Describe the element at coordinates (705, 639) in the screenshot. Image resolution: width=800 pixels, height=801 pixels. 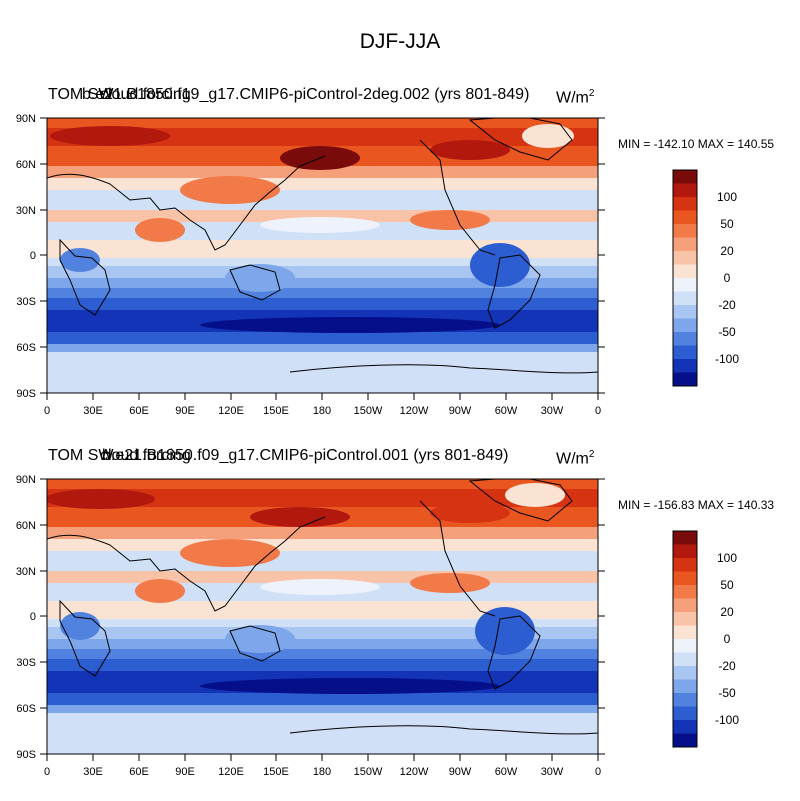
I see `colorbar: 100 50 20 0 -20 -50 -100` at that location.